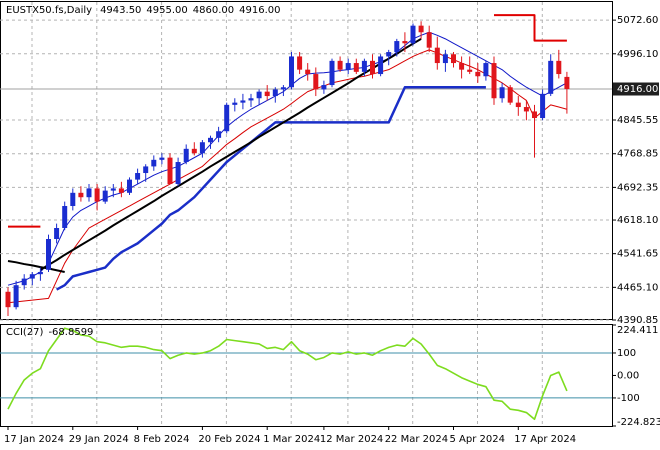  What do you see at coordinates (213, 10) in the screenshot?
I see `header-low: 4860.00` at bounding box center [213, 10].